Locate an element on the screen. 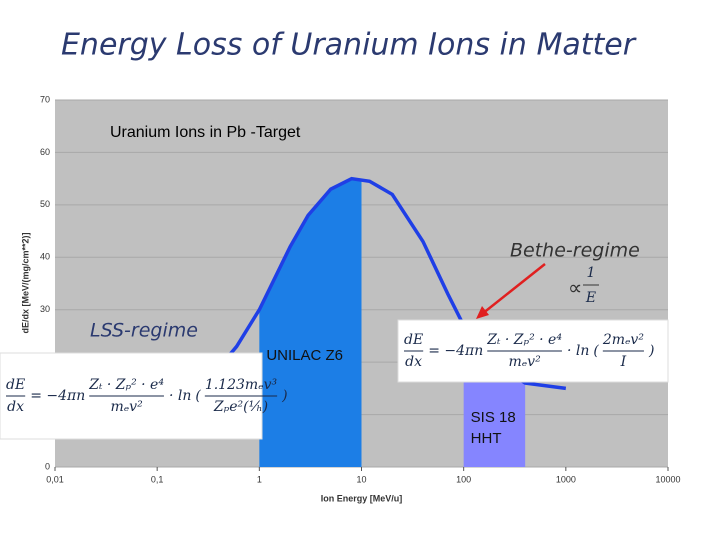  x-tick-label: 10 is located at coordinates (361, 479).